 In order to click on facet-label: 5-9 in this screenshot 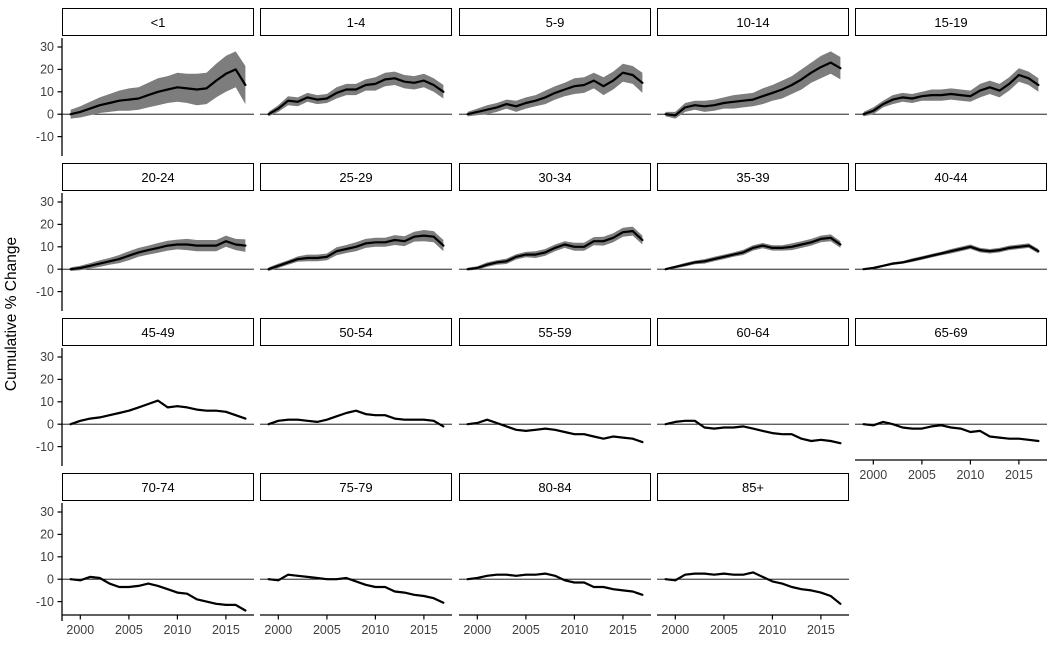, I will do `click(555, 22)`.